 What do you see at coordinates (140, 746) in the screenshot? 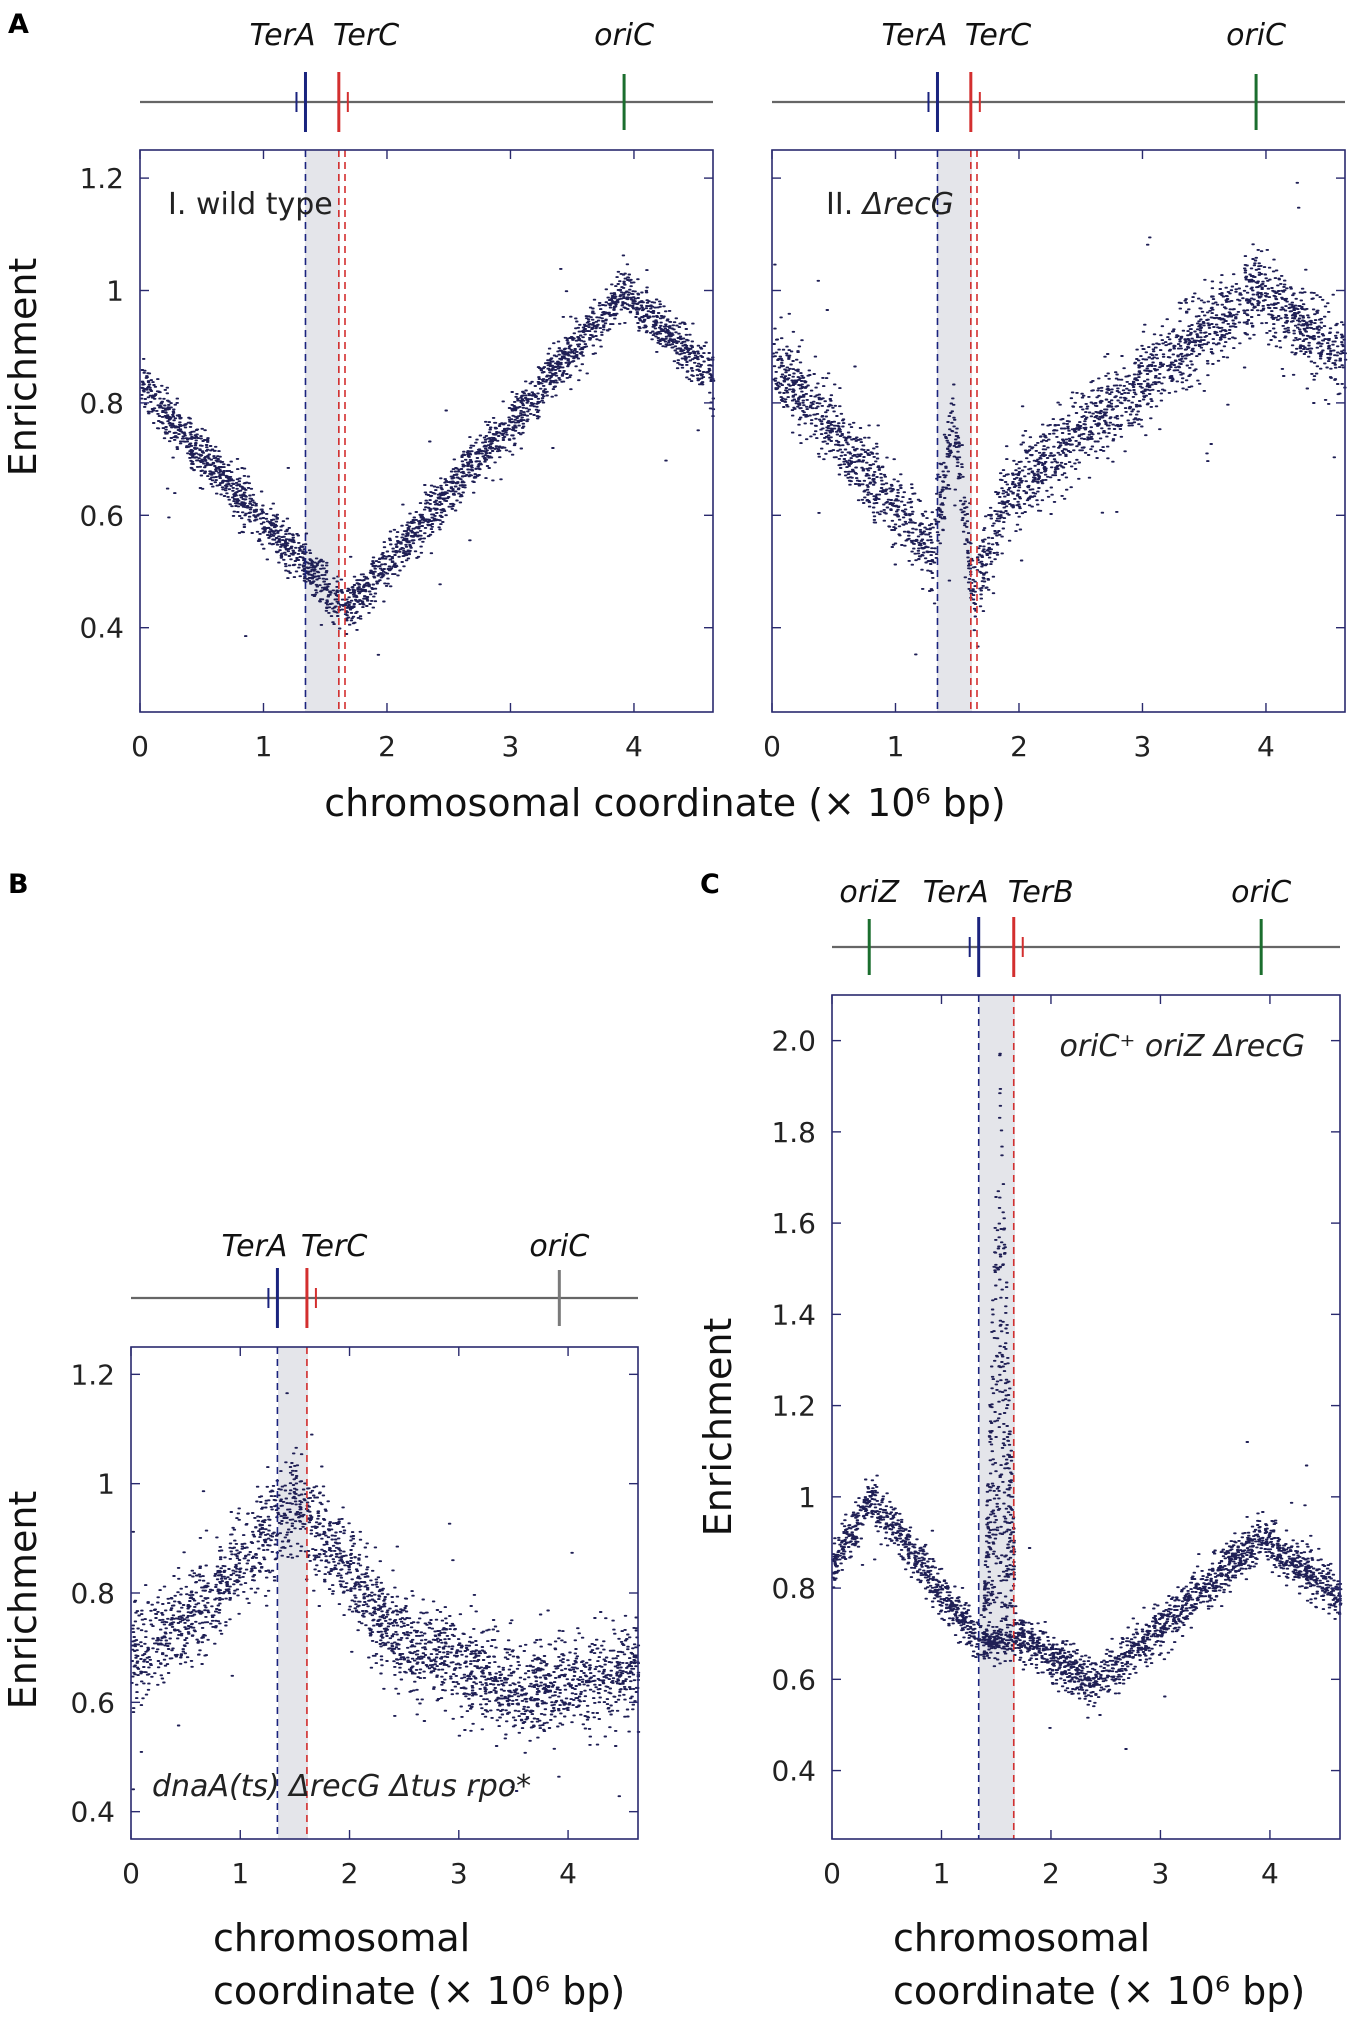
I see `x-tick-label-a-i-0: 0` at bounding box center [140, 746].